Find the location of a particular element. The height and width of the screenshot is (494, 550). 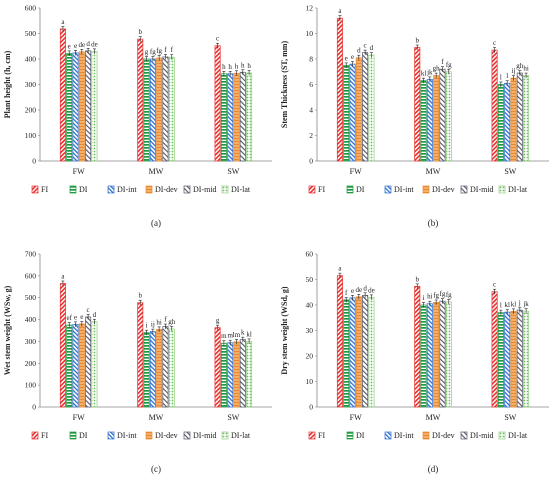

y-tick-label: 600 is located at coordinates (31, 275).